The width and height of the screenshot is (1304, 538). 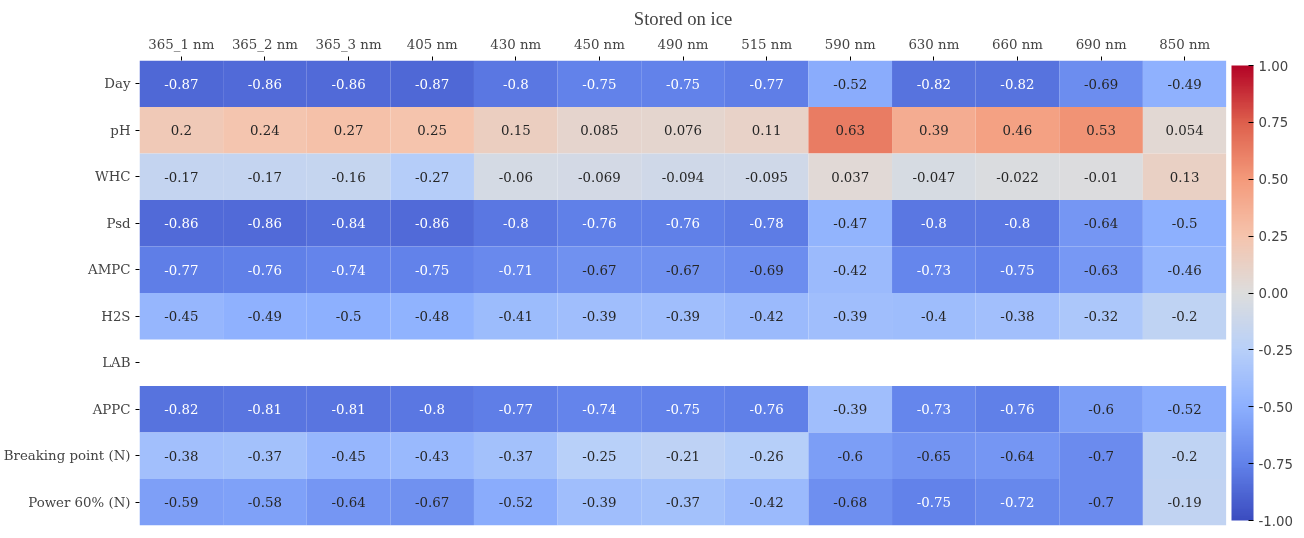 What do you see at coordinates (265, 131) in the screenshot?
I see `data-label: 0.24` at bounding box center [265, 131].